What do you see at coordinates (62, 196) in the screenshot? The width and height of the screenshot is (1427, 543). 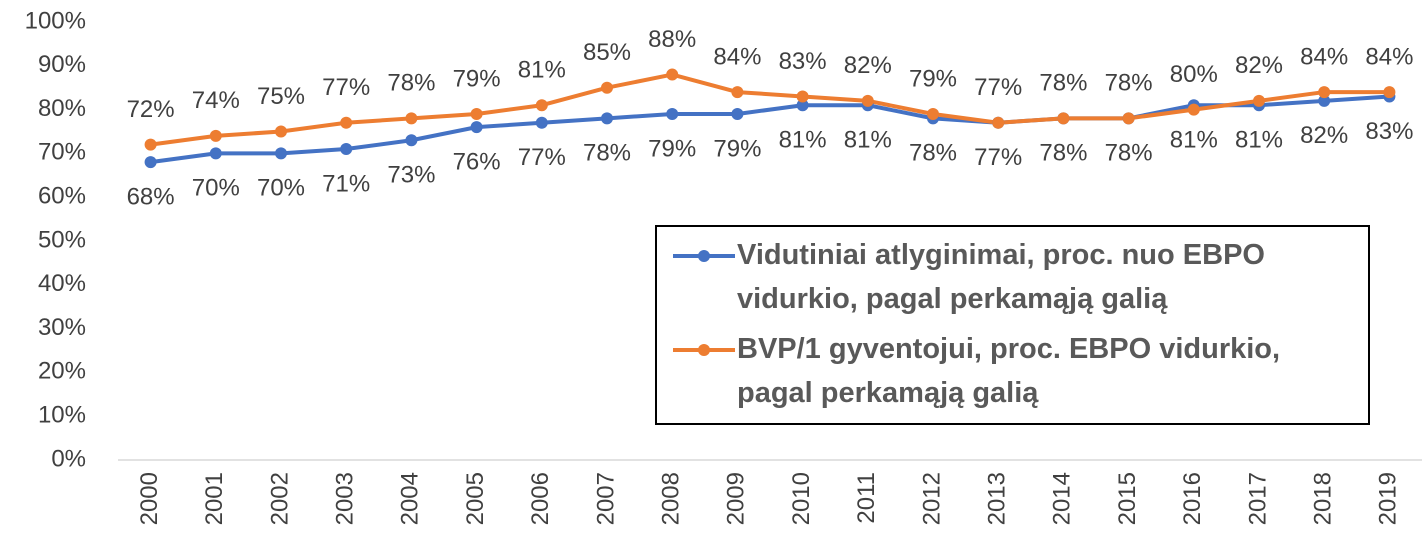 I see `y-tick-label: 60%` at bounding box center [62, 196].